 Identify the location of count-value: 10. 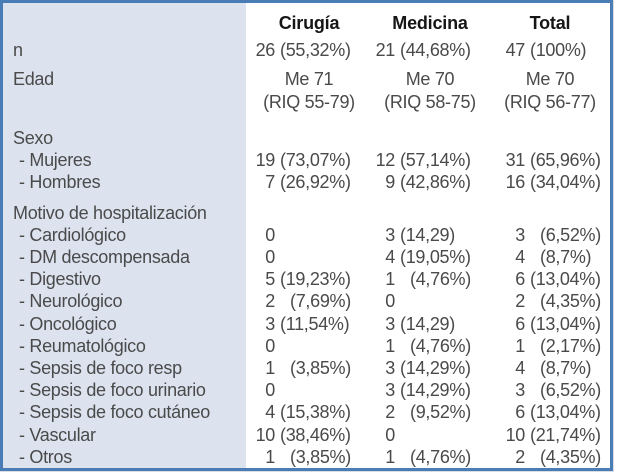
(515, 434).